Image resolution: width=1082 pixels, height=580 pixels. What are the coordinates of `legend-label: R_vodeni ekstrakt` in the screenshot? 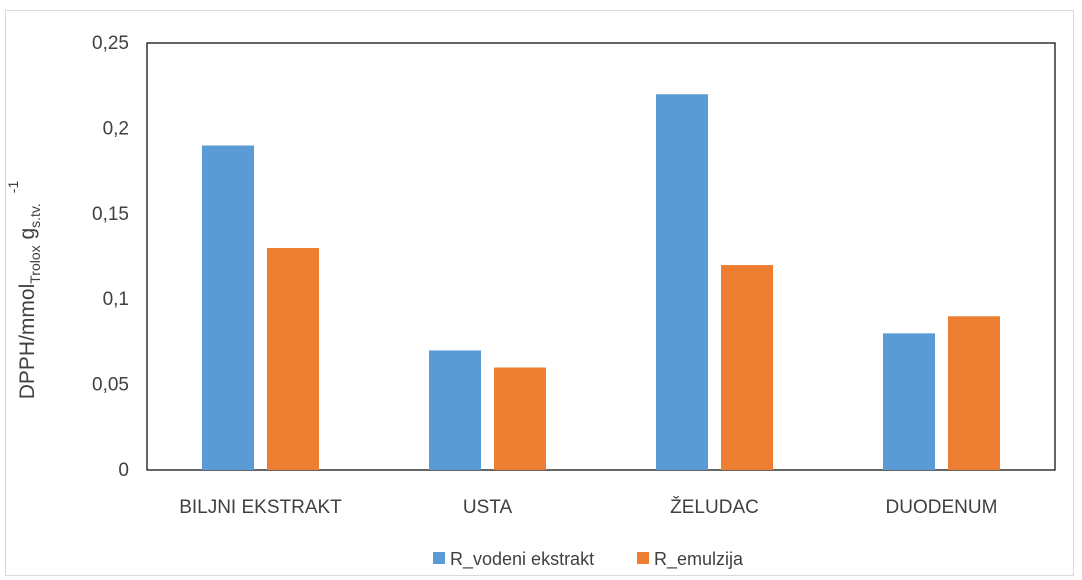 It's located at (522, 559).